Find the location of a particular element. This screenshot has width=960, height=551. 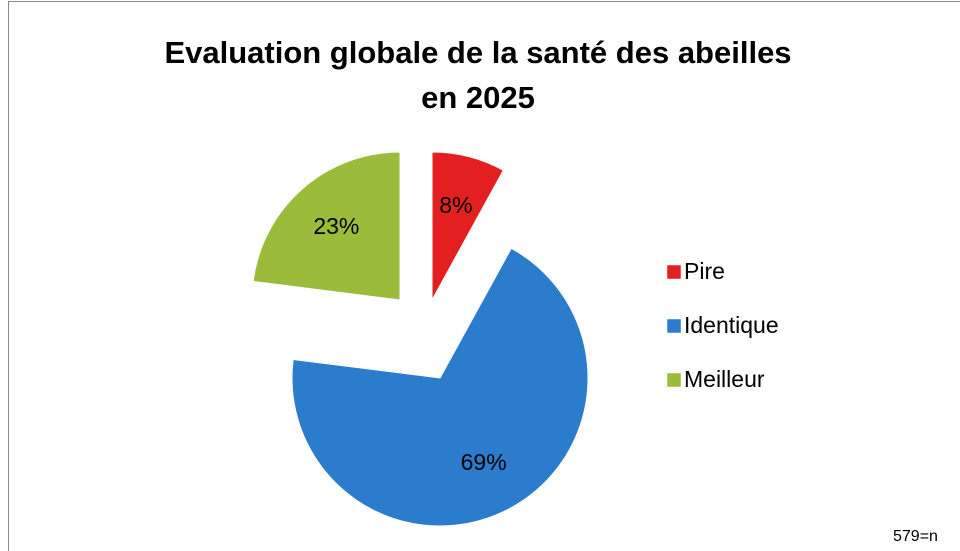

data-label: 69% is located at coordinates (484, 462).